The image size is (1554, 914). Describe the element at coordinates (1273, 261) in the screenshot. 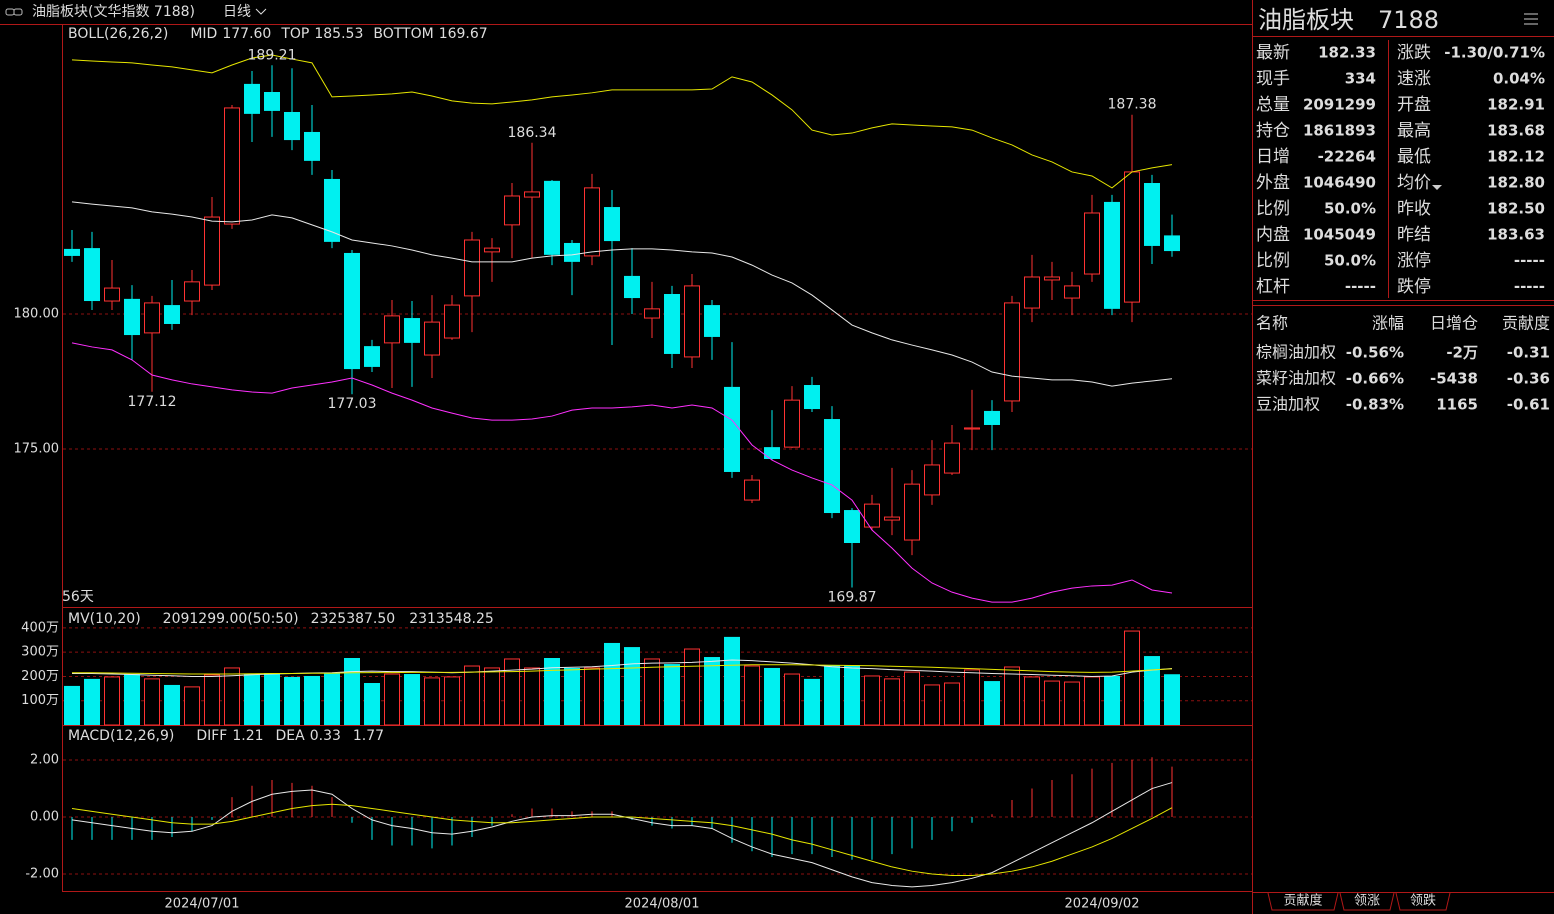

I see `quote-label: 比例` at that location.